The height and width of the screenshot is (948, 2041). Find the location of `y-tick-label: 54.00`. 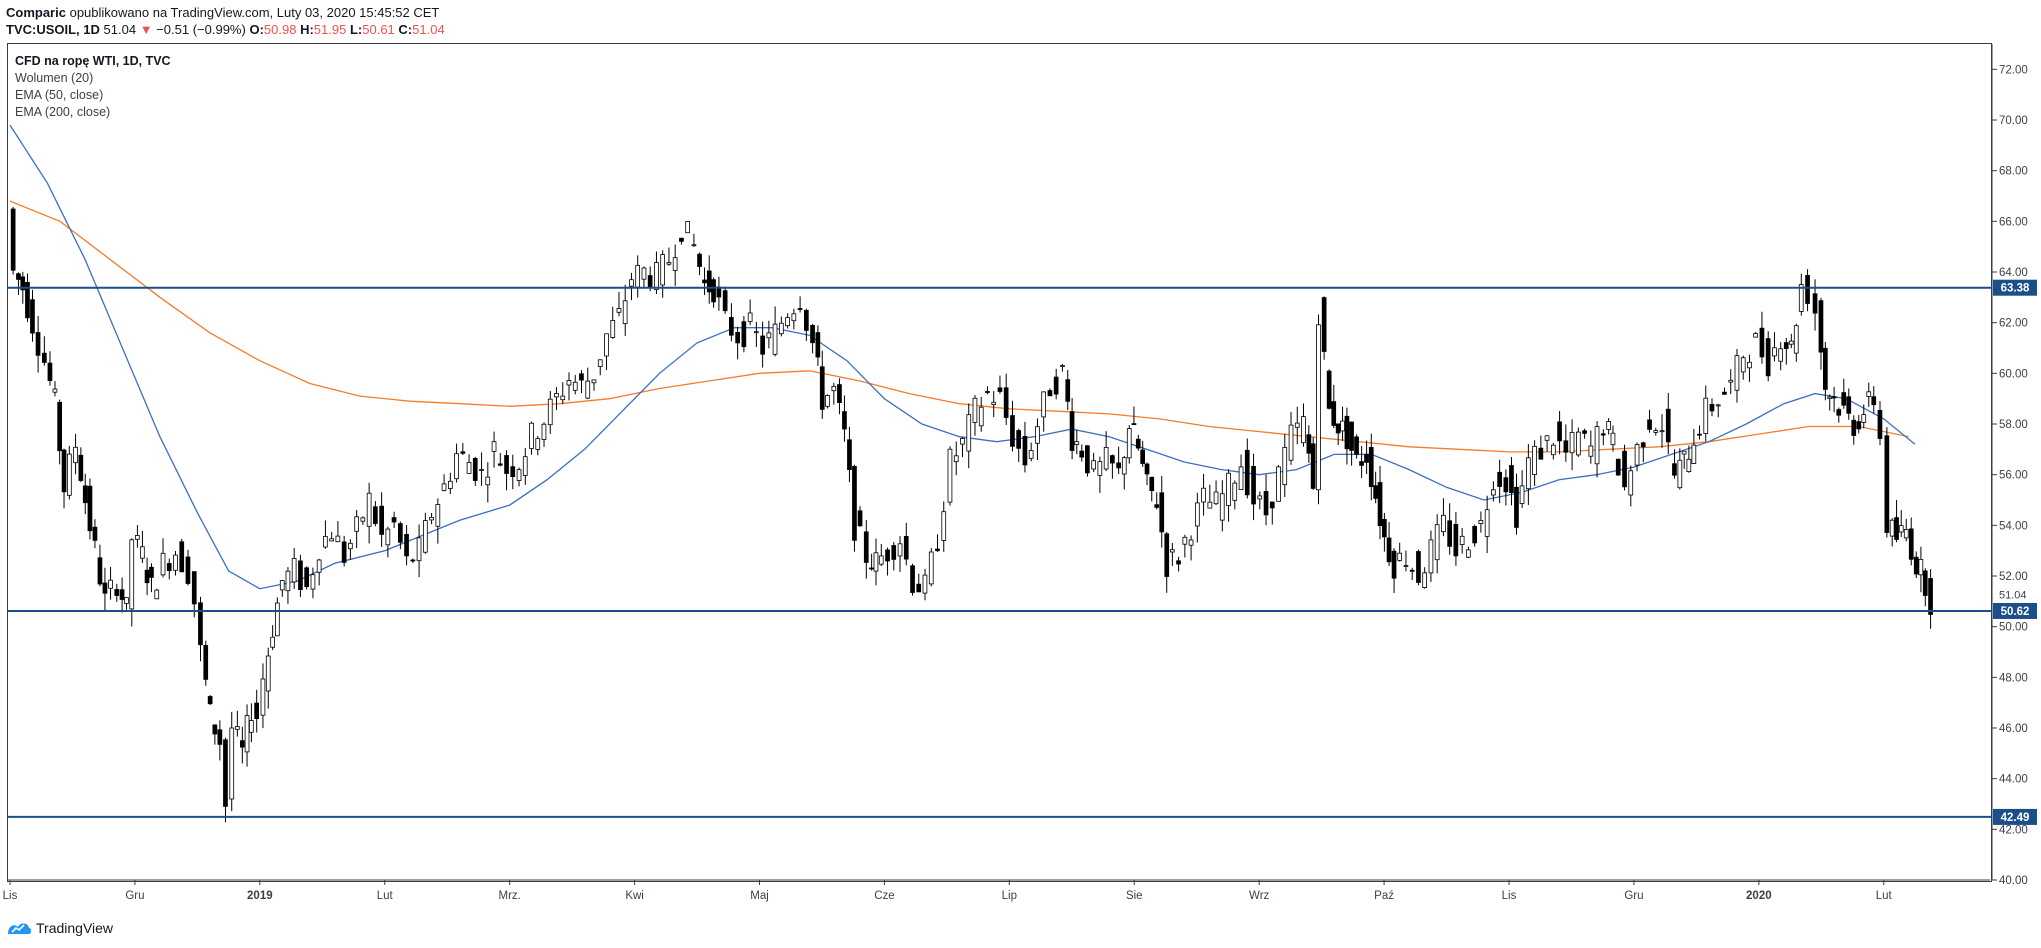

y-tick-label: 54.00 is located at coordinates (2013, 526).